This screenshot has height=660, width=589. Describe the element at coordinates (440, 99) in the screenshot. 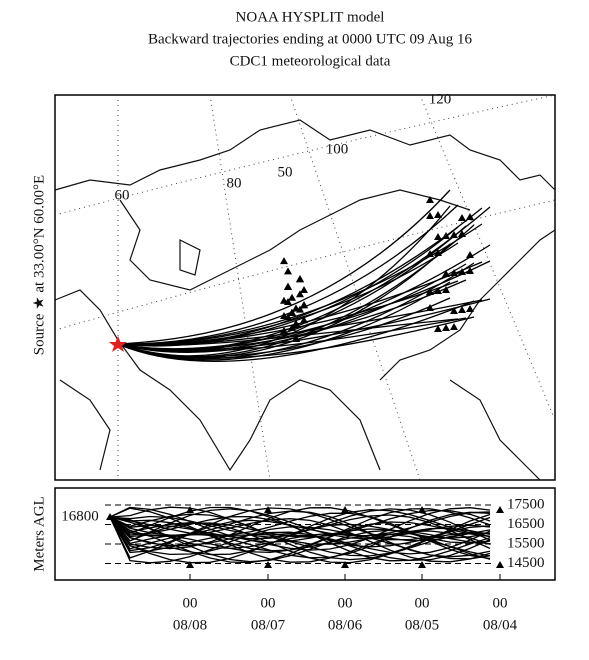

I see `grid-label: 120` at that location.